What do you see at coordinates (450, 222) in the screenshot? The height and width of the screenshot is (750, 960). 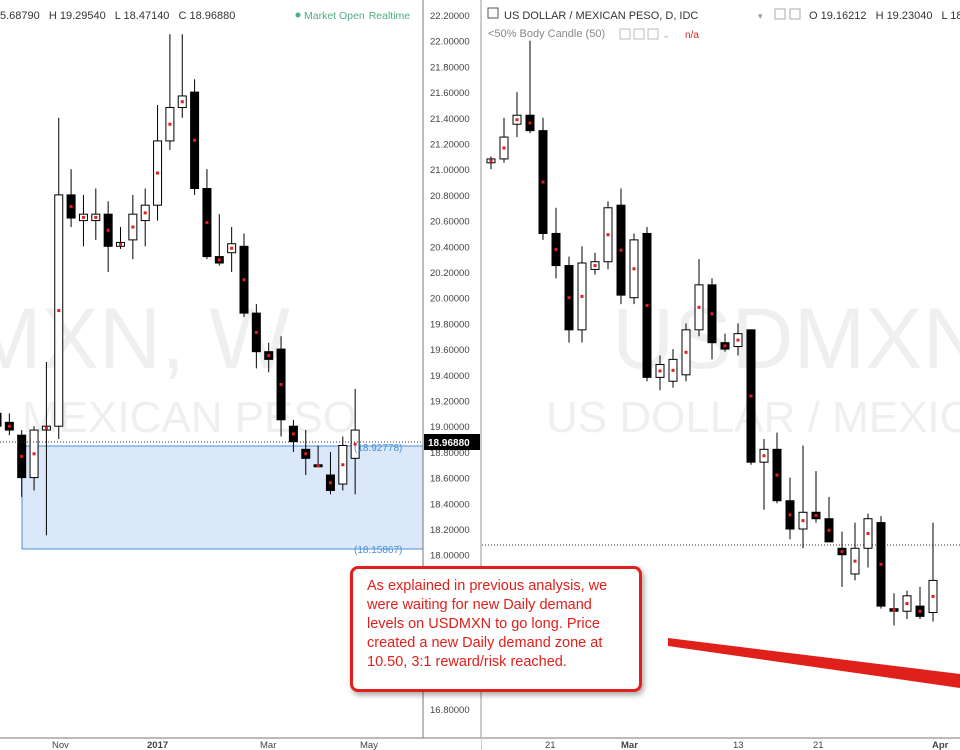 I see `price-axis-label: 20.60000` at bounding box center [450, 222].